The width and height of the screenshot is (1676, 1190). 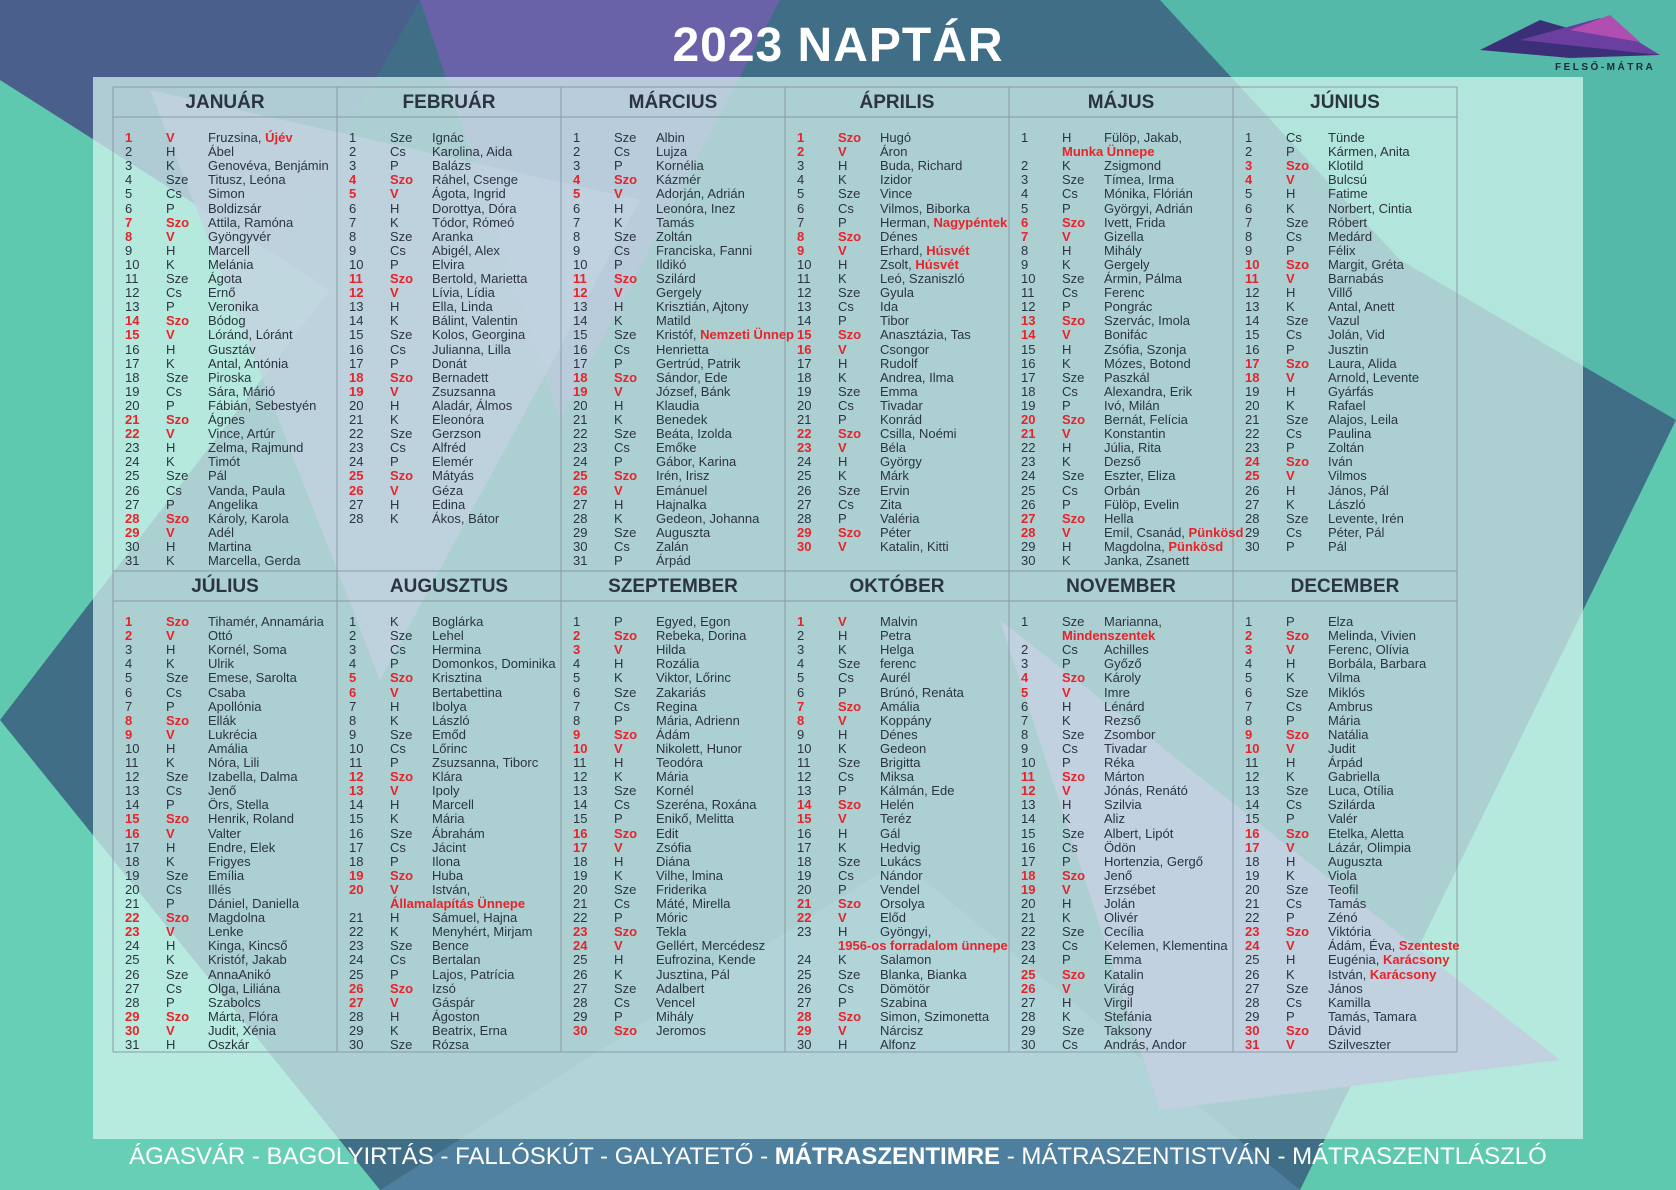 What do you see at coordinates (667, 833) in the screenshot?
I see `name-day: Edit` at bounding box center [667, 833].